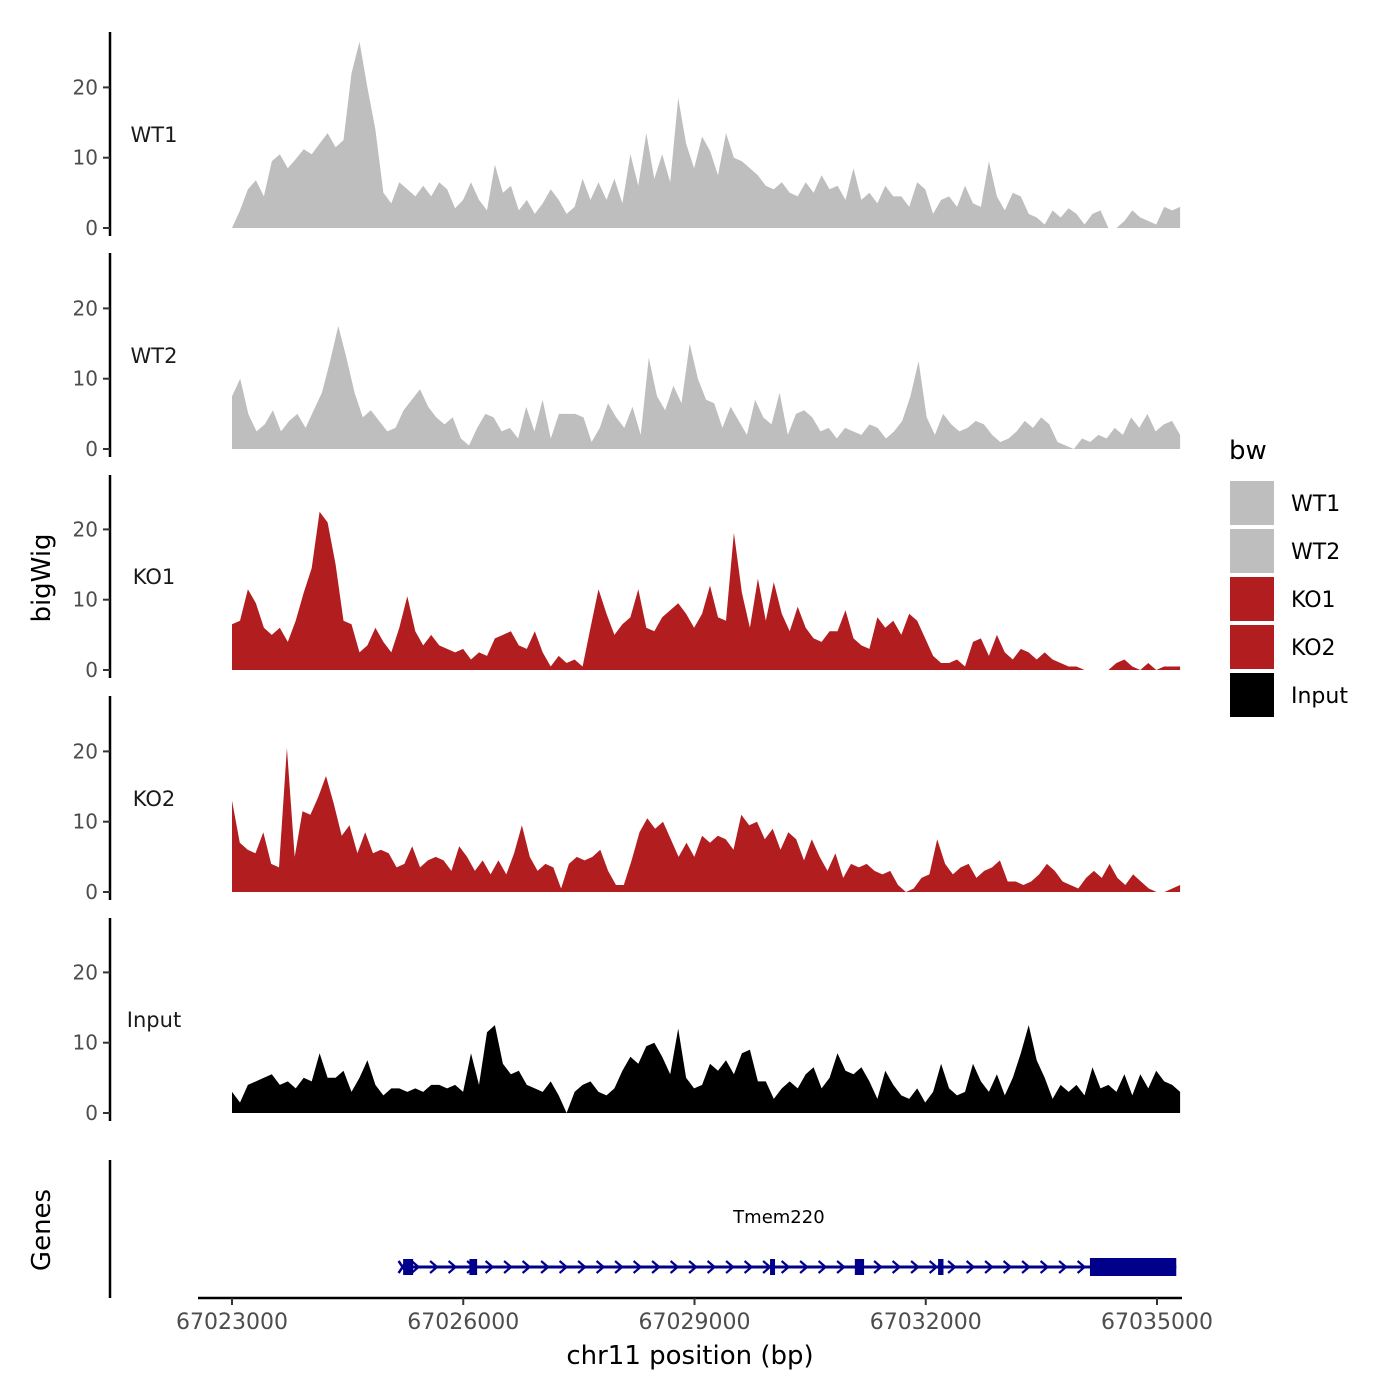 This screenshot has width=1400, height=1400. What do you see at coordinates (42, 1230) in the screenshot?
I see `genes-axis-label: Genes` at bounding box center [42, 1230].